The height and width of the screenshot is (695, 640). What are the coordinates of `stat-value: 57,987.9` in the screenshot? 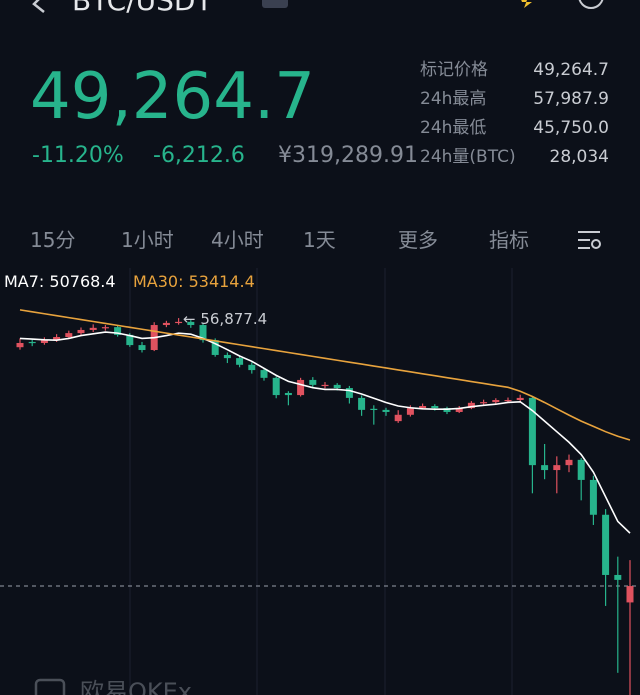 It's located at (571, 99).